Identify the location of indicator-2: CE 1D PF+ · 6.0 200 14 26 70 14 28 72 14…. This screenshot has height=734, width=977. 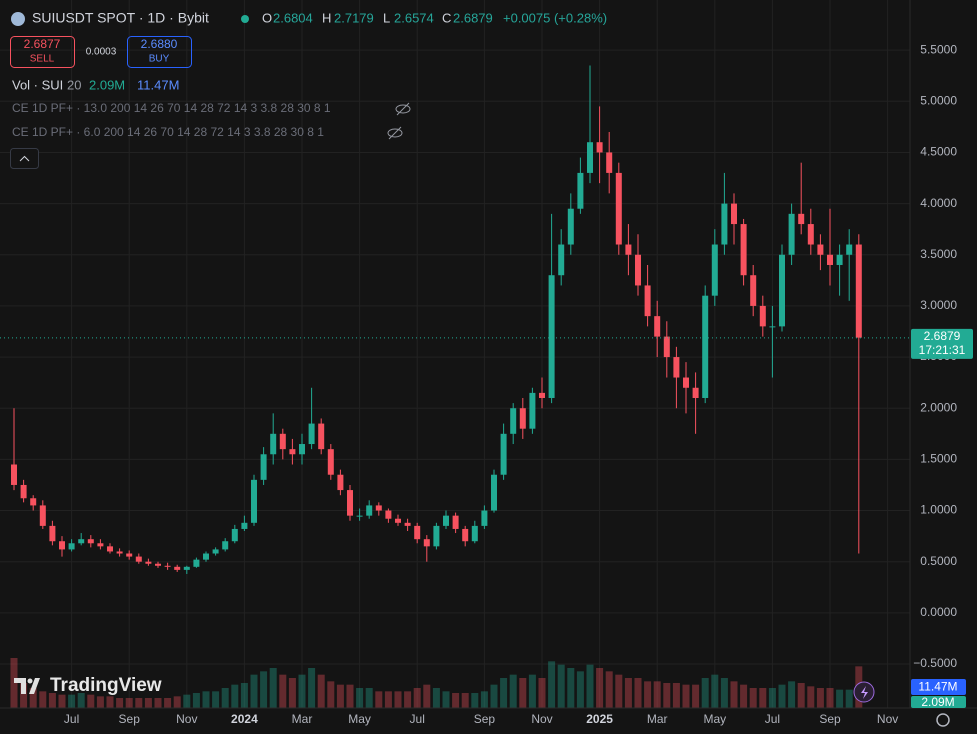
(168, 132).